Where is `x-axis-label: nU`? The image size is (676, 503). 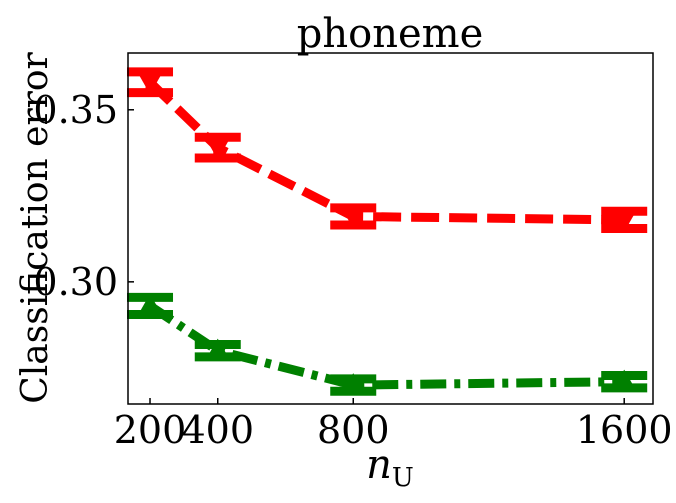 x-axis-label: nU is located at coordinates (390, 467).